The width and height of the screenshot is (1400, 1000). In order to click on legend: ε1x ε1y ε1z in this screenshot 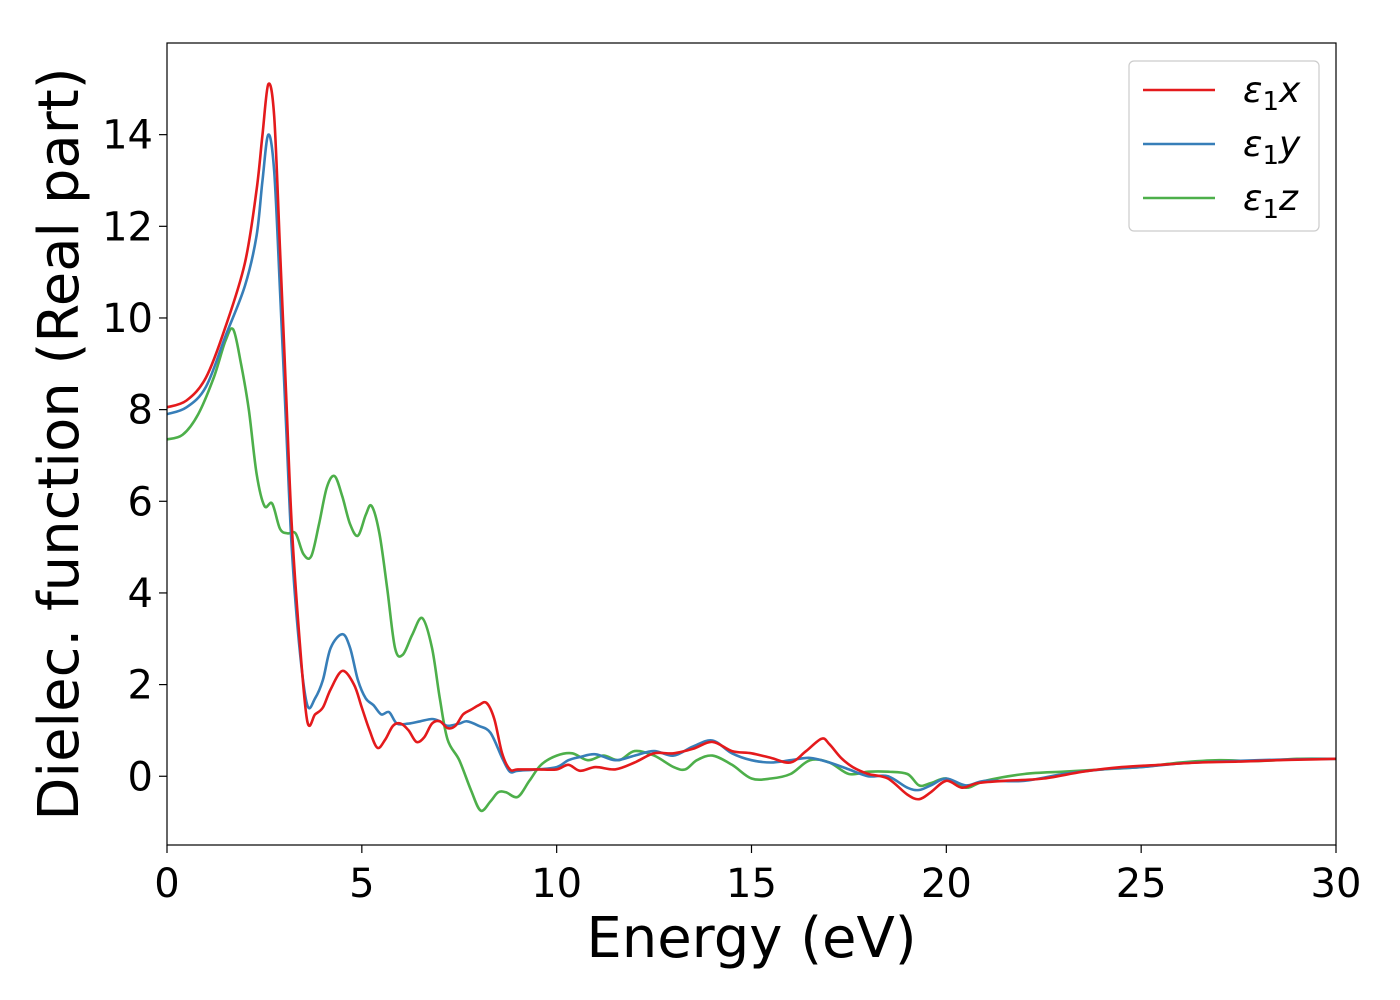, I will do `click(1224, 146)`.